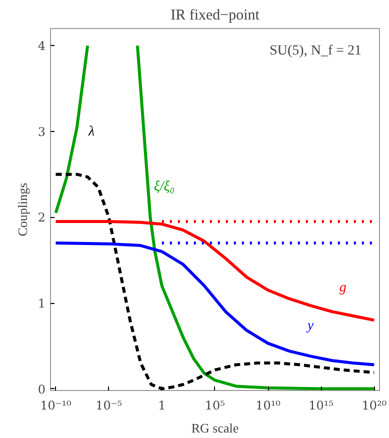 This screenshot has height=438, width=389. I want to click on series-label: g, so click(342, 288).